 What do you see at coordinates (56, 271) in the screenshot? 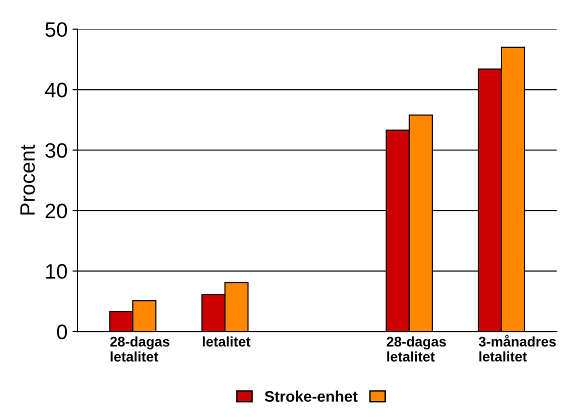
I see `y-tick-label: 10` at bounding box center [56, 271].